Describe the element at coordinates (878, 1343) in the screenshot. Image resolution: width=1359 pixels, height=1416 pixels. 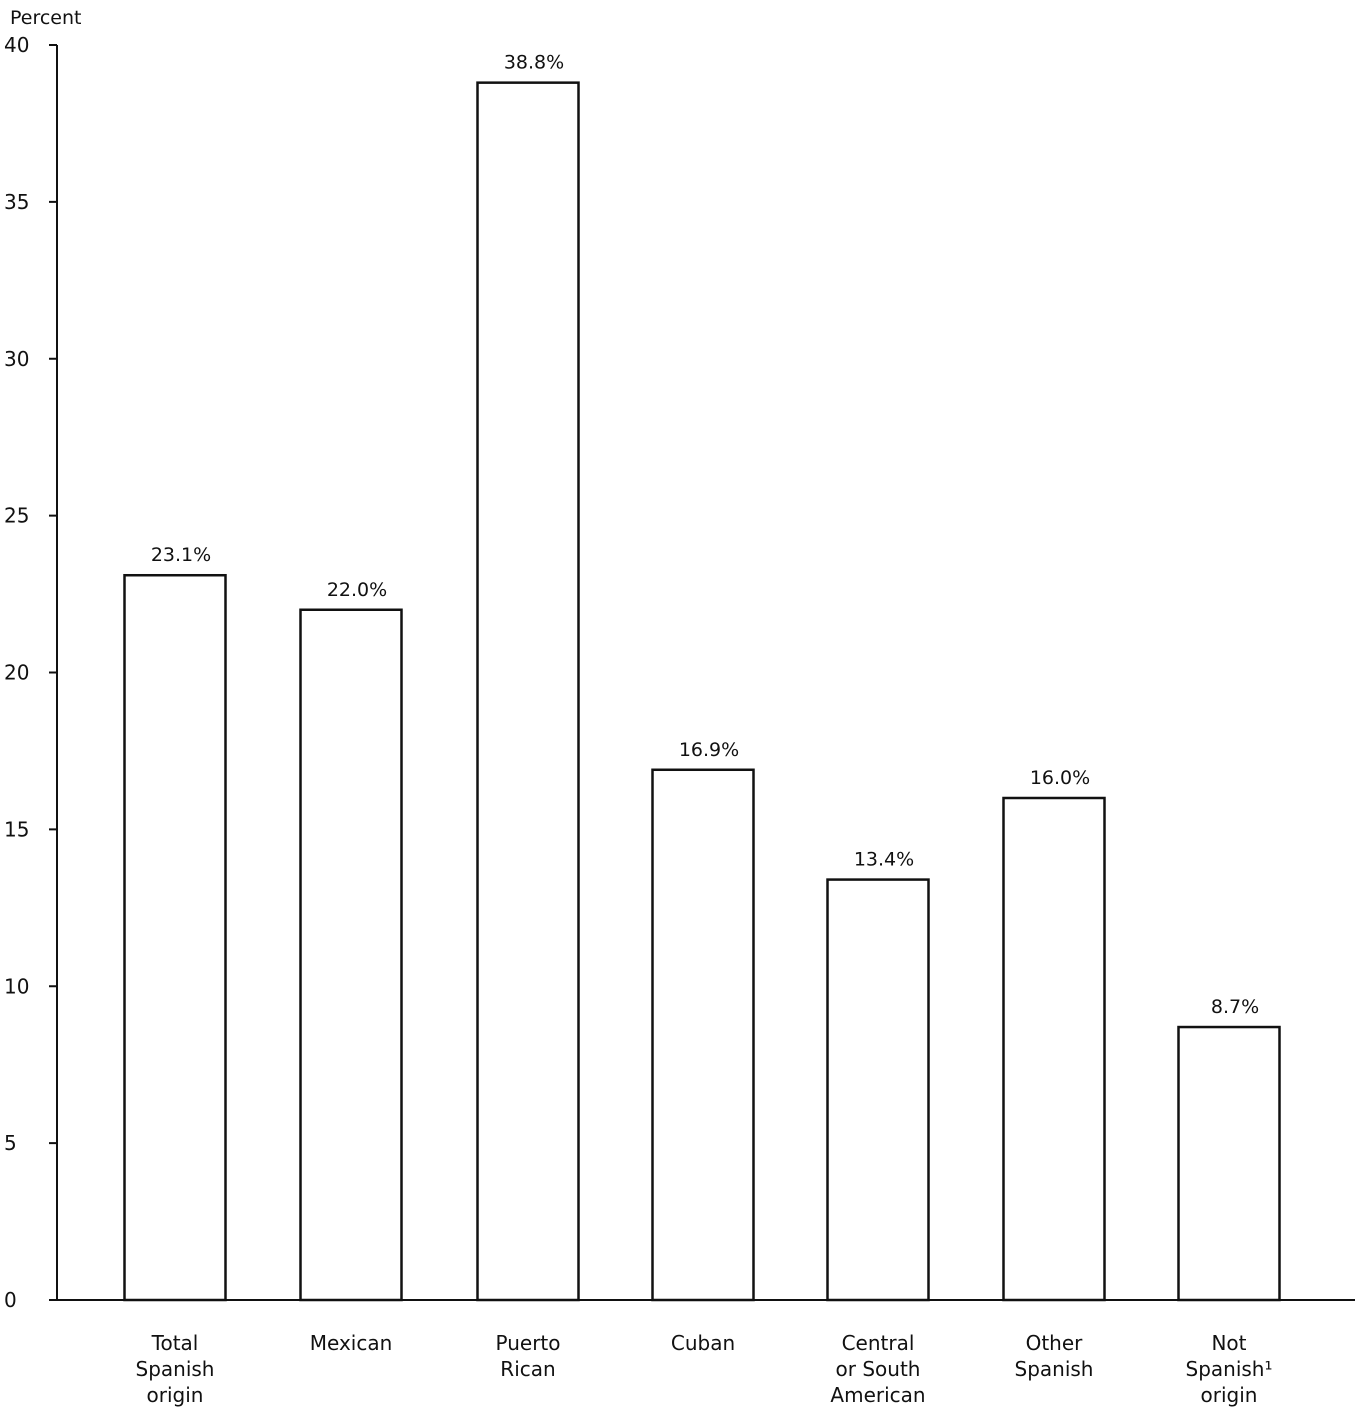
I see `category-label: Central` at that location.